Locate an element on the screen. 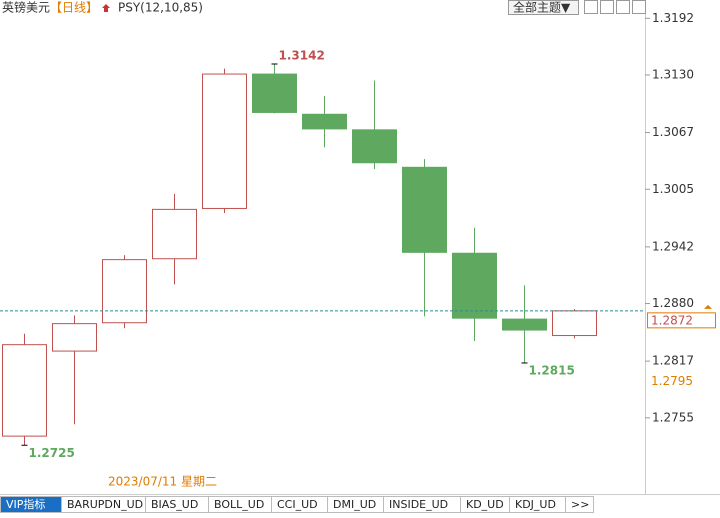  y-tick-label: 1.2880 is located at coordinates (673, 303).